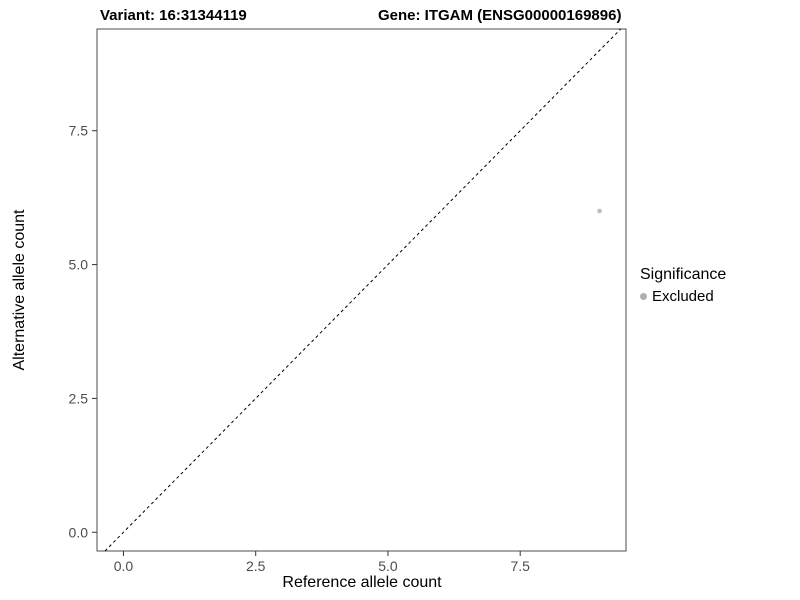 The height and width of the screenshot is (600, 800). I want to click on legend-entries: Excluded, so click(683, 296).